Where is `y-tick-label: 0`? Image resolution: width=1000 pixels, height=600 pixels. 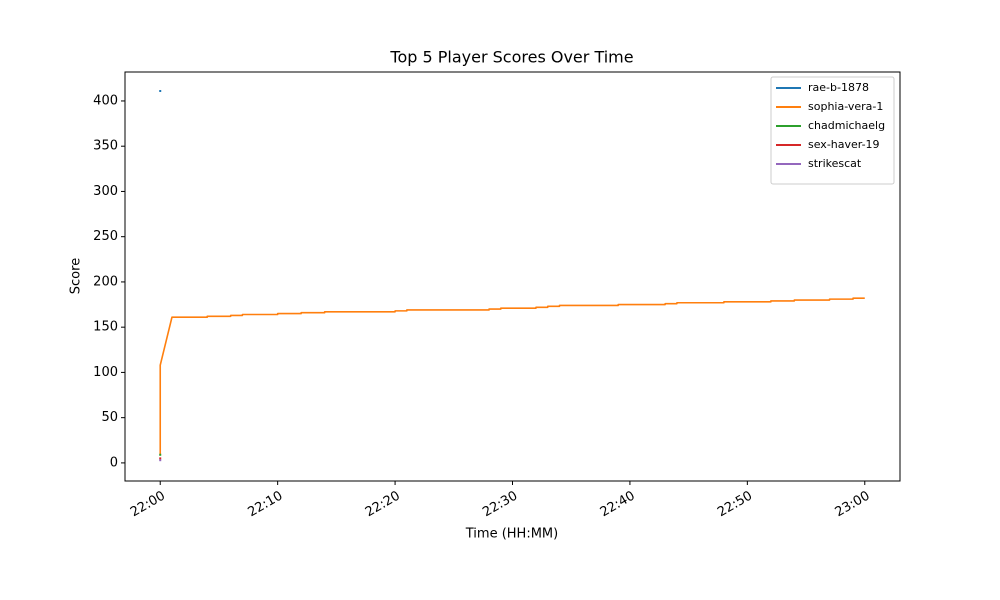 y-tick-label: 0 is located at coordinates (114, 462).